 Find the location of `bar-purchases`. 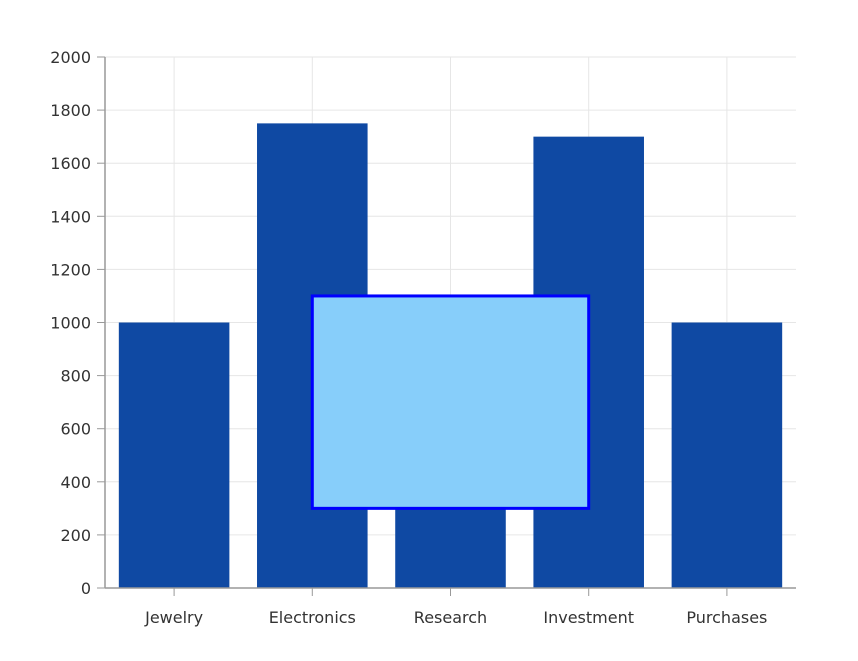

bar-purchases is located at coordinates (727, 455).